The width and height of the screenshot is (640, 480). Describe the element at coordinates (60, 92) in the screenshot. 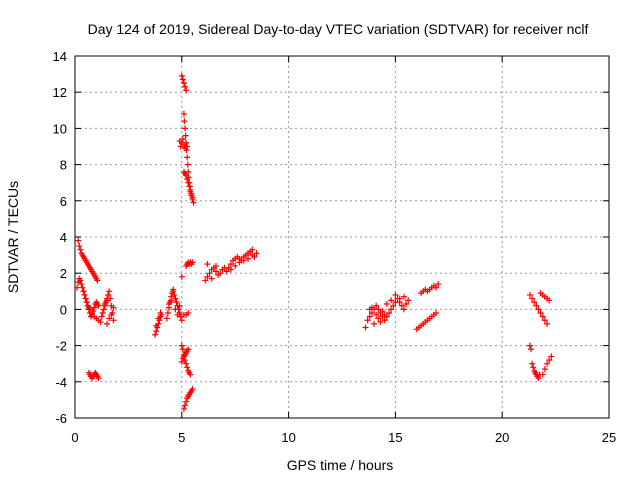

I see `y-tick-label: 12` at that location.